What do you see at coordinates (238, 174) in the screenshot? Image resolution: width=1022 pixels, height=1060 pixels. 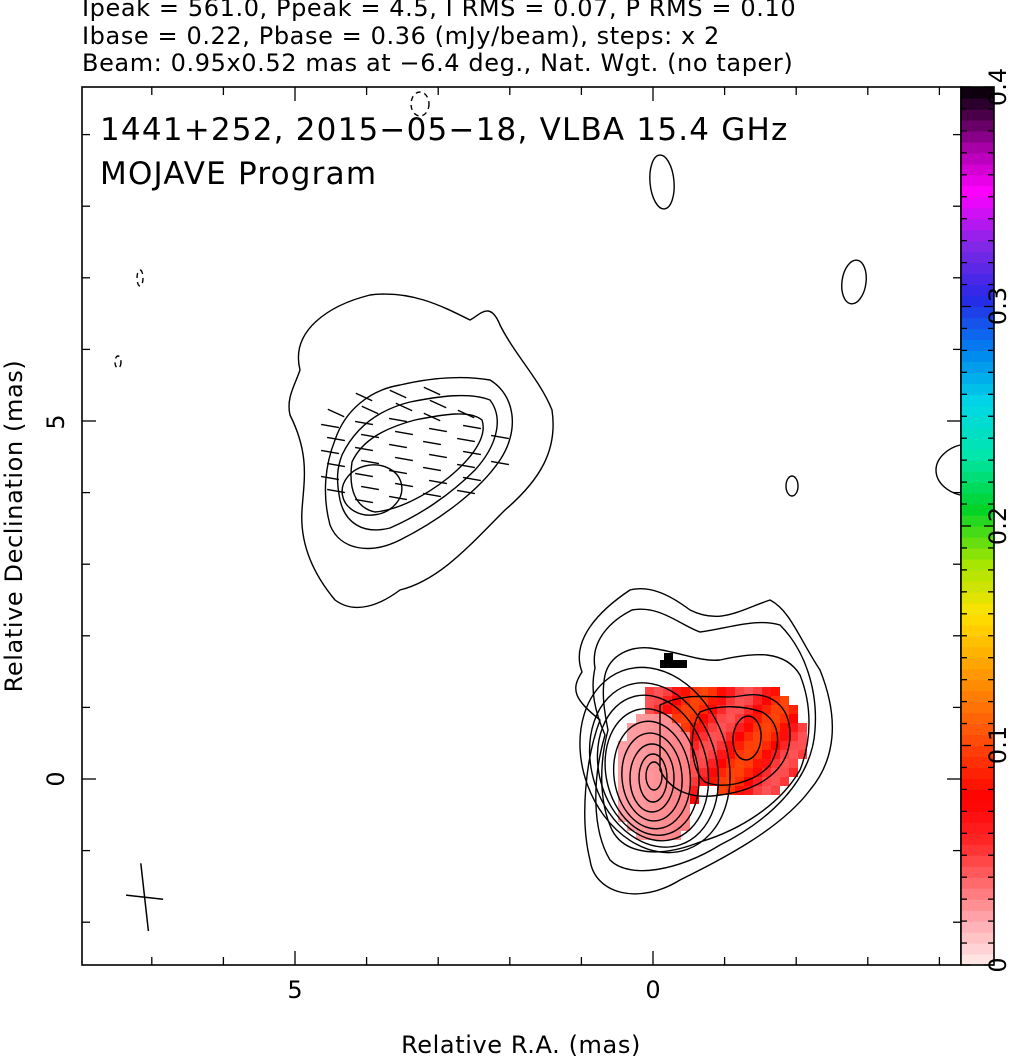 I see `program-annotation: MOJAVE Program` at bounding box center [238, 174].